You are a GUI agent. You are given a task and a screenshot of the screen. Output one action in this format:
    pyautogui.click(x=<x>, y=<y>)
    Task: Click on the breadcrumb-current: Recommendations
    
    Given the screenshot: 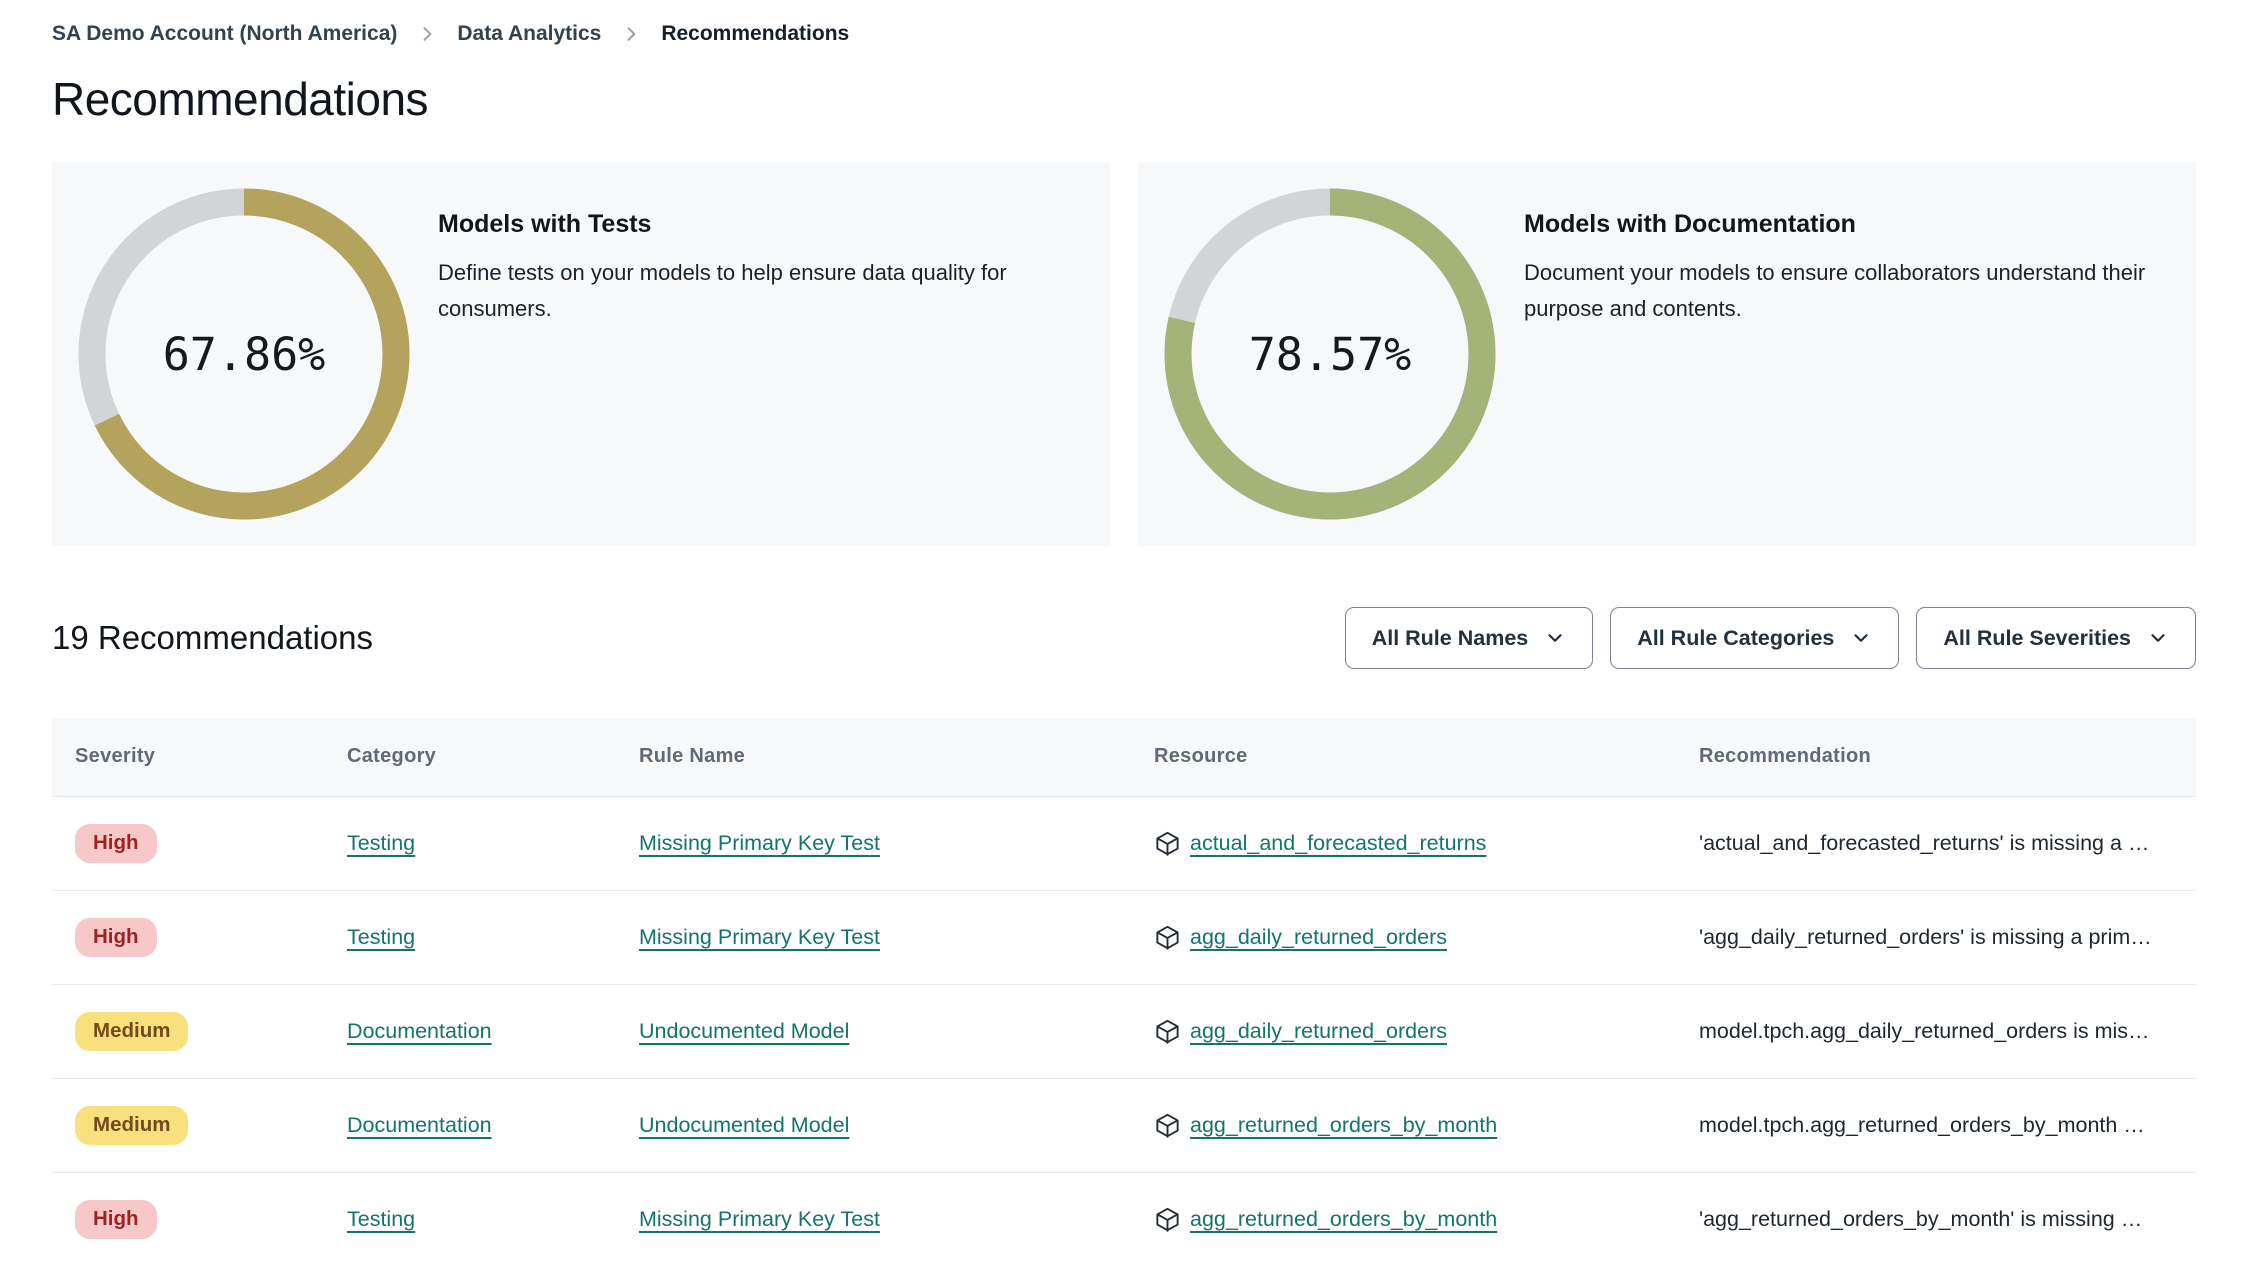 What is the action you would take?
    pyautogui.click(x=755, y=33)
    